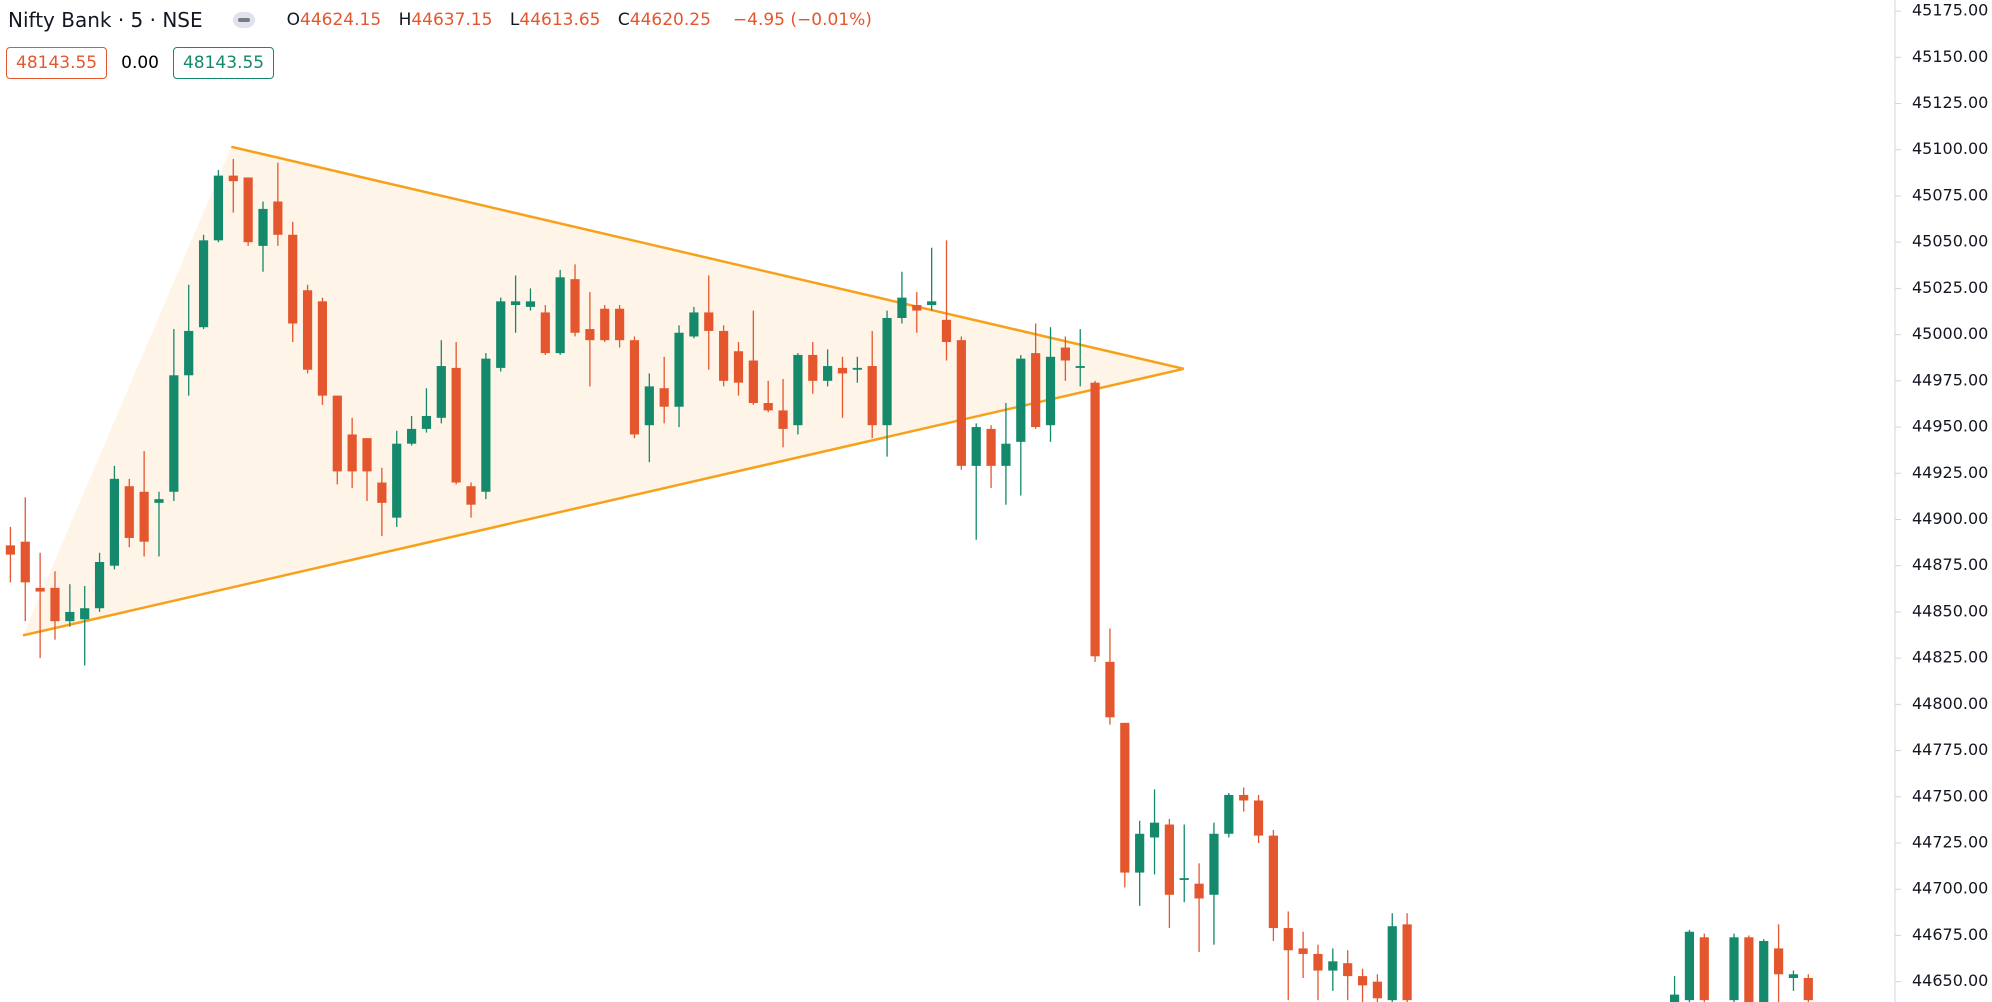 This screenshot has height=1002, width=1992. Describe the element at coordinates (514, 20) in the screenshot. I see `ohlc-label: L` at that location.